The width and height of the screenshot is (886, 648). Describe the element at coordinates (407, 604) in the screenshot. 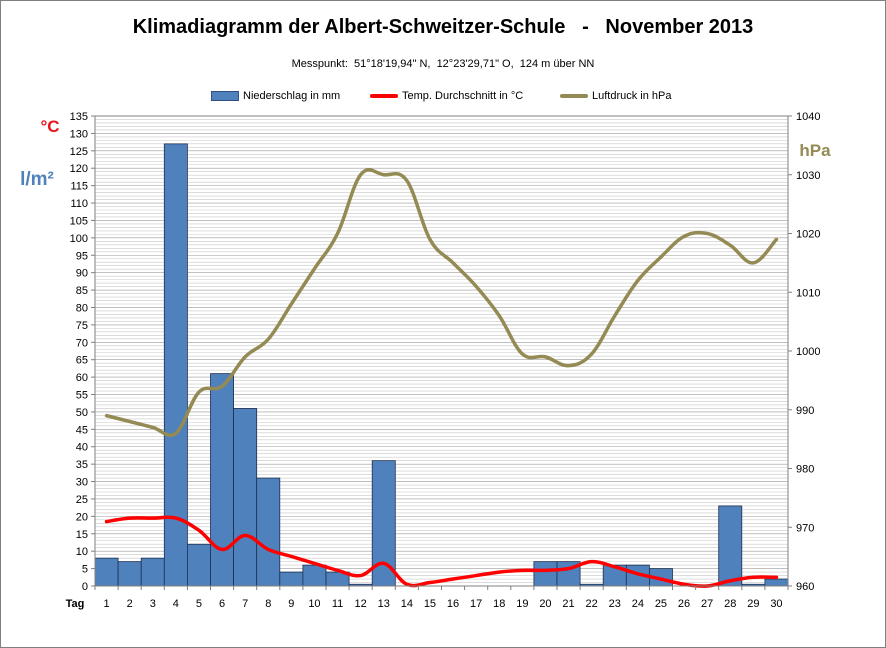

I see `x-tick-label: 14` at that location.